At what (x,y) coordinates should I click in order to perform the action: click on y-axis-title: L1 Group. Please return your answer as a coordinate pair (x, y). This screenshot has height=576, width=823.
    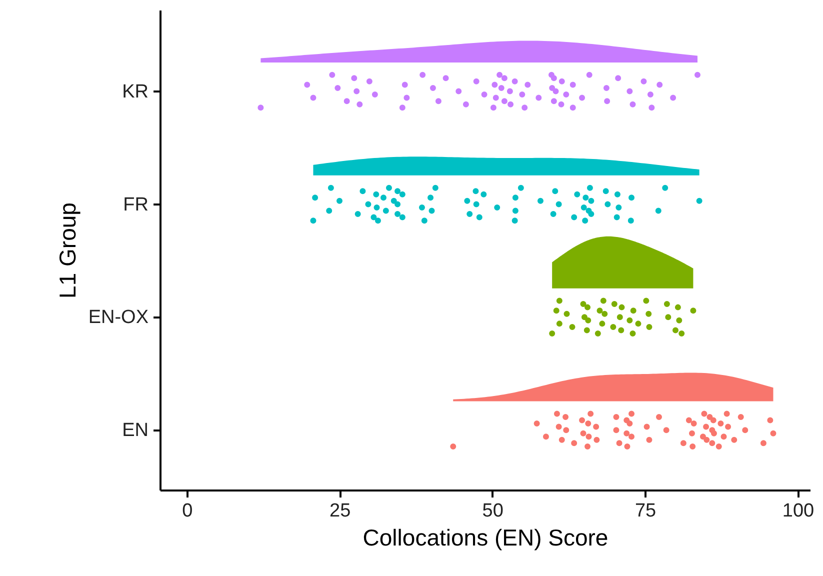
    Looking at the image, I should click on (67, 250).